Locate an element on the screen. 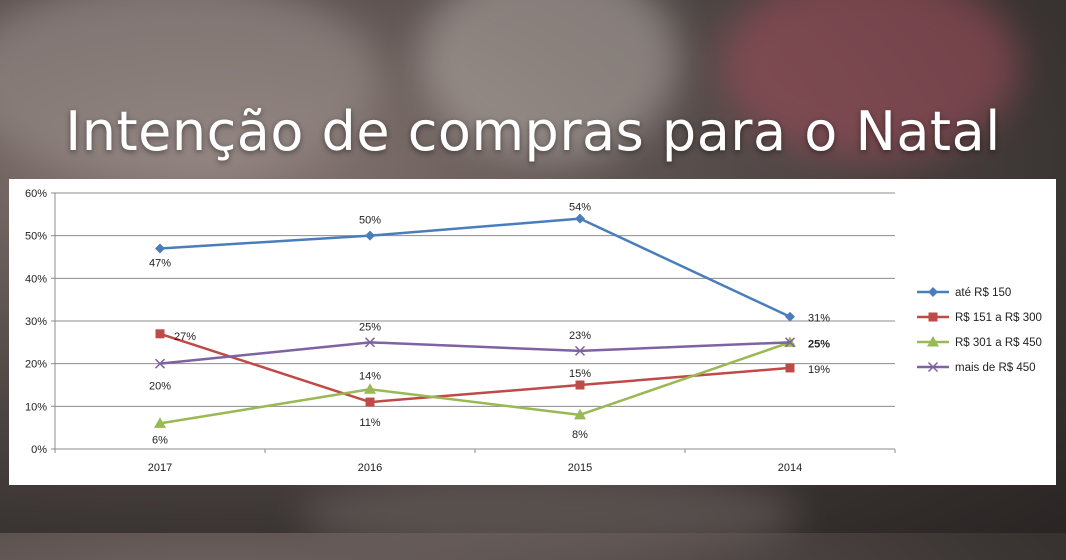 Image resolution: width=1066 pixels, height=560 pixels. background-blur-left is located at coordinates (190, 90).